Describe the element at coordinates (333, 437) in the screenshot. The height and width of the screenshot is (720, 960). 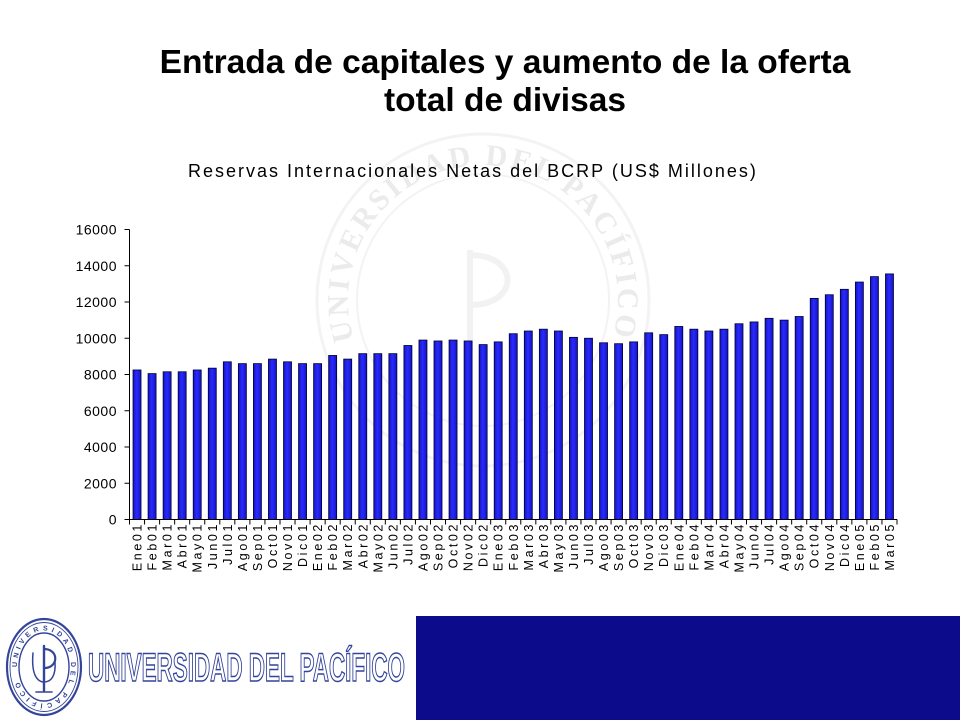
I see `bar-feb02` at that location.